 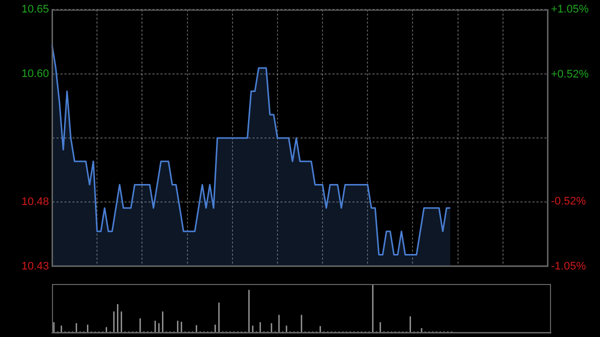 What do you see at coordinates (35, 74) in the screenshot?
I see `y-tick-label: 10.60` at bounding box center [35, 74].